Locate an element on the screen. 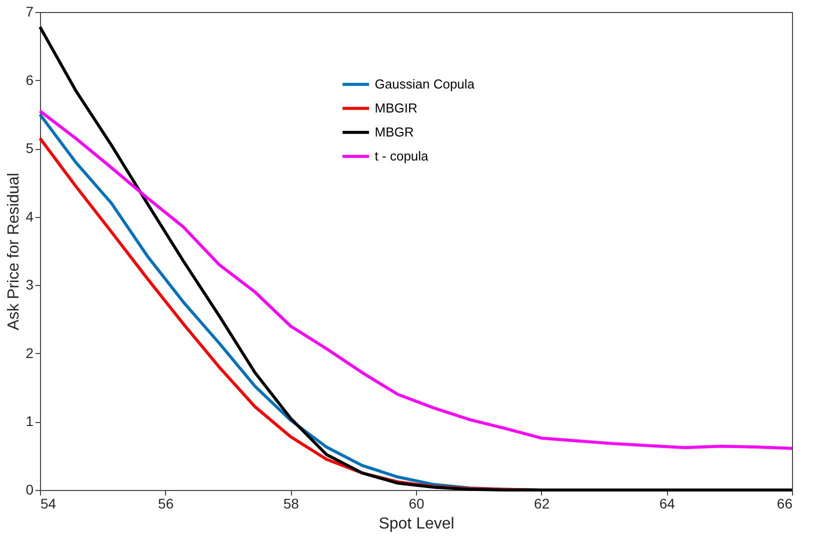 This screenshot has height=545, width=818. x-tick-label: 62 is located at coordinates (542, 504).